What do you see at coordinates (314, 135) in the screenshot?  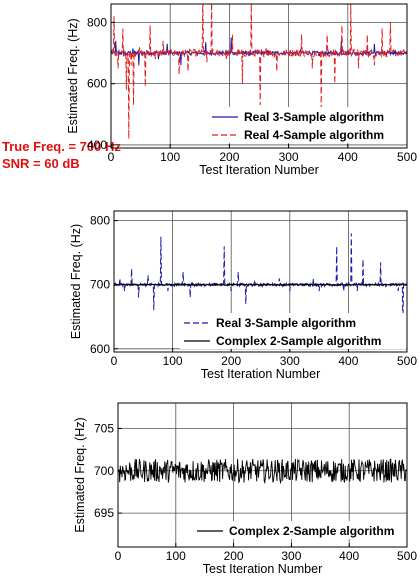 I see `legend-label: Real 4-Sample algorithm` at bounding box center [314, 135].